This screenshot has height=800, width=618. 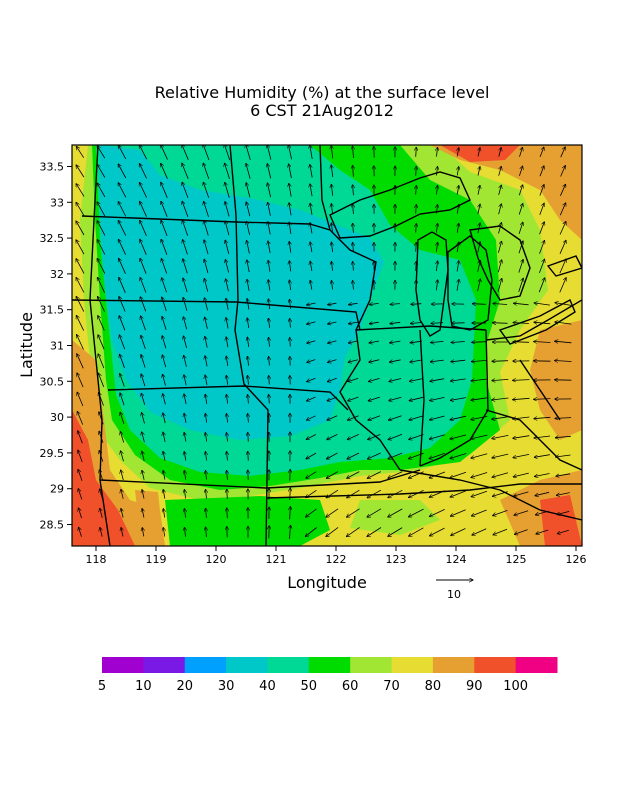 I want to click on y-axis-ticks: 33.5 33 32.5 32 31.5 31 30.5 30 29.5 29 28.5, so click(x=56, y=346).